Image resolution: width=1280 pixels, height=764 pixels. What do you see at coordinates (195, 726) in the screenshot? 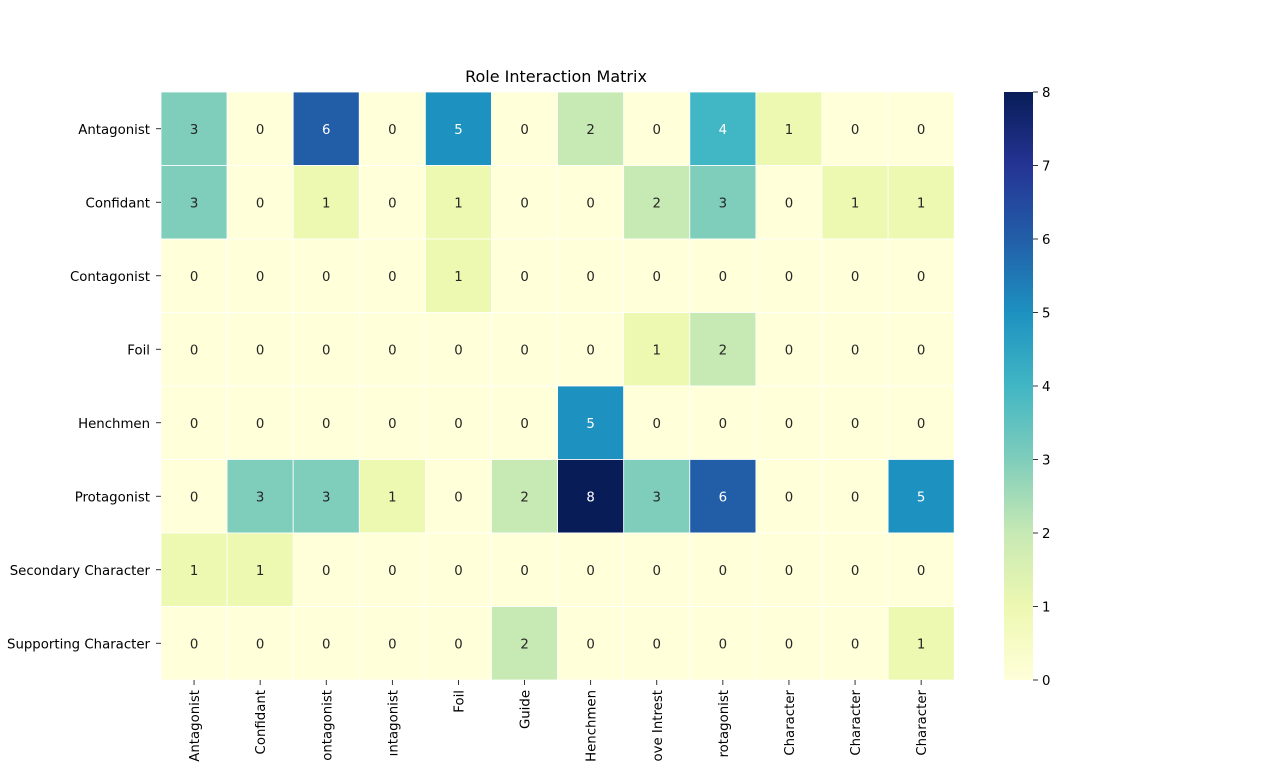
I see `x-tick-label: Antagonist` at bounding box center [195, 726].